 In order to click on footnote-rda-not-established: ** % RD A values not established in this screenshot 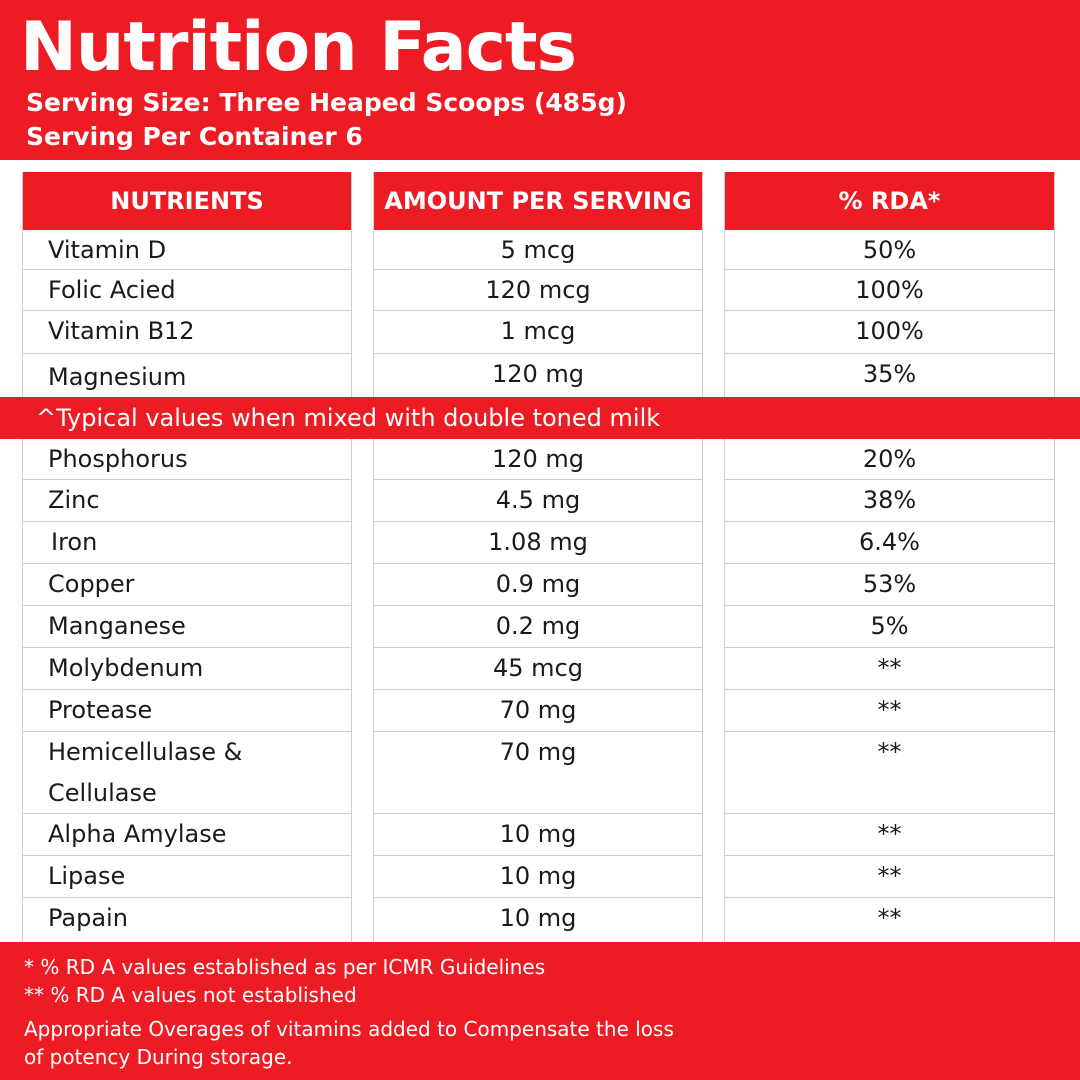, I will do `click(190, 995)`.